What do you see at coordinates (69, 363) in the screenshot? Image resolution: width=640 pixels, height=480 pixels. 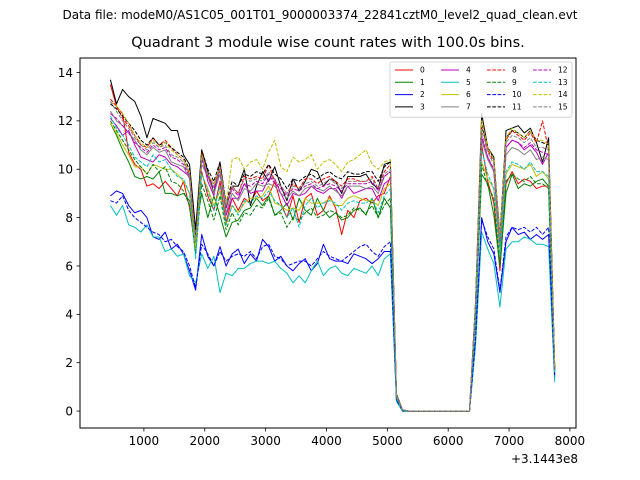 I see `y-tick-label: 2` at bounding box center [69, 363].